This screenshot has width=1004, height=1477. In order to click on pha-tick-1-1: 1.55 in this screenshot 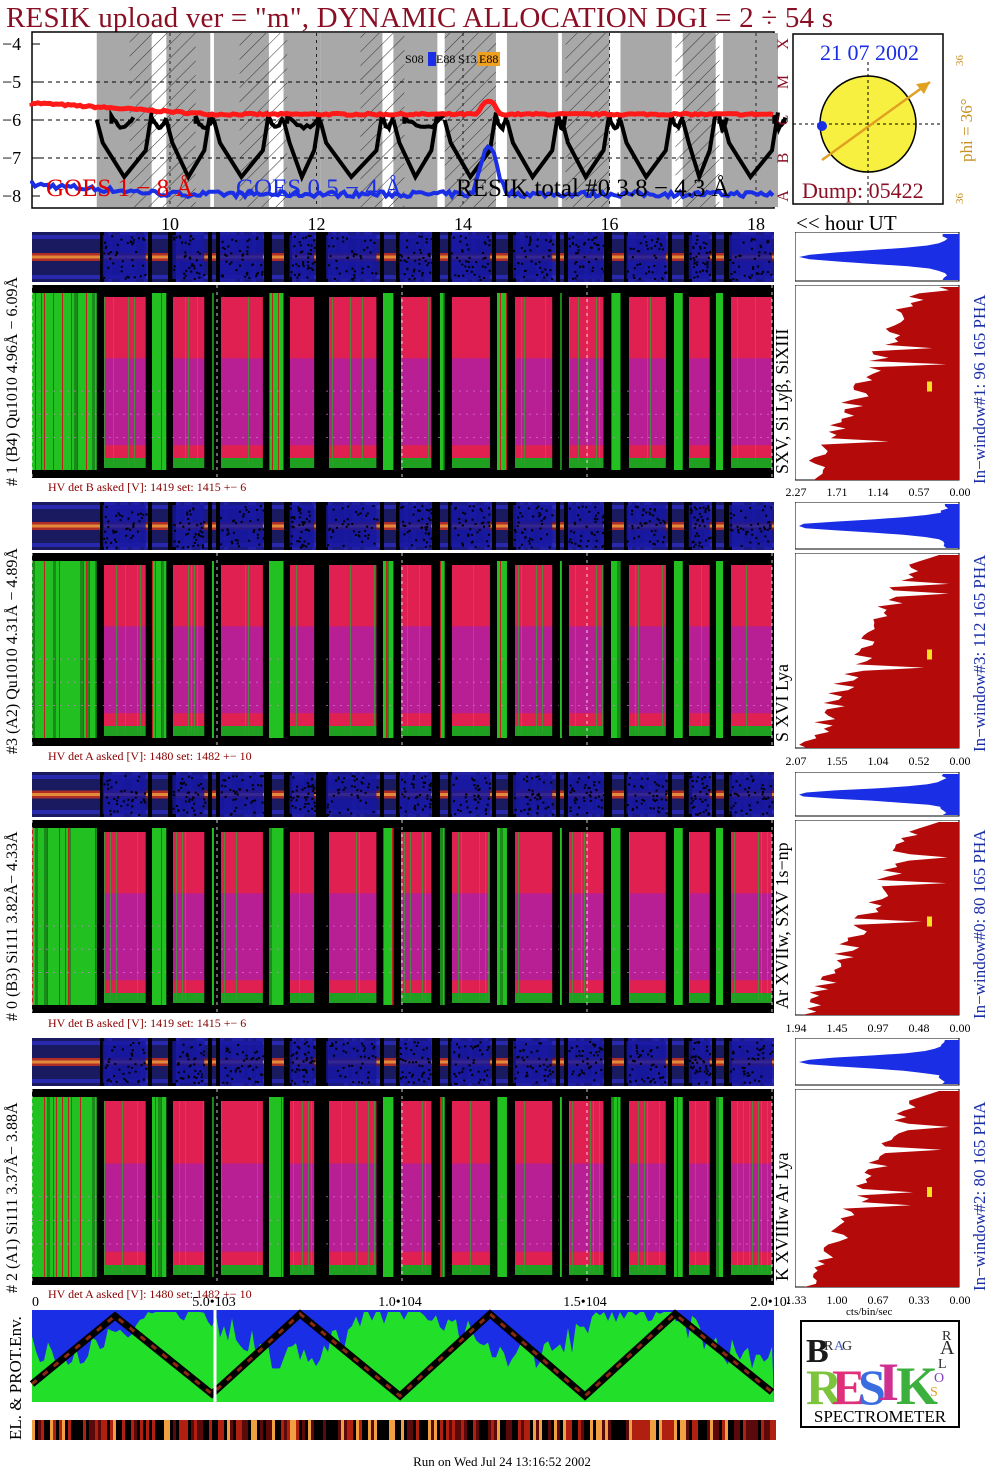, I will do `click(837, 761)`.